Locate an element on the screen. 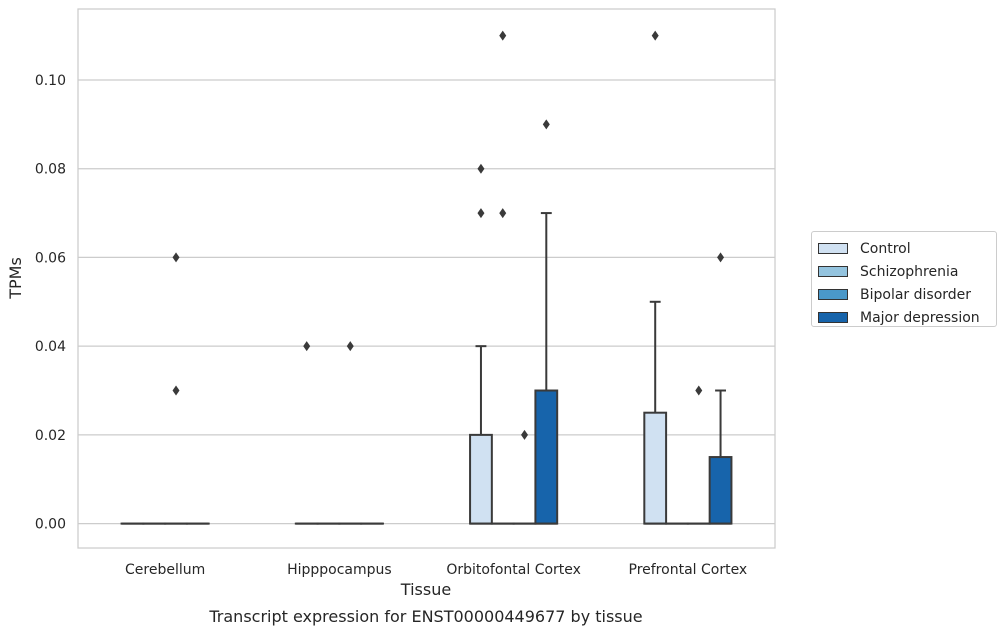 The width and height of the screenshot is (1007, 634). legend-label: Bipolar disorder is located at coordinates (916, 294).